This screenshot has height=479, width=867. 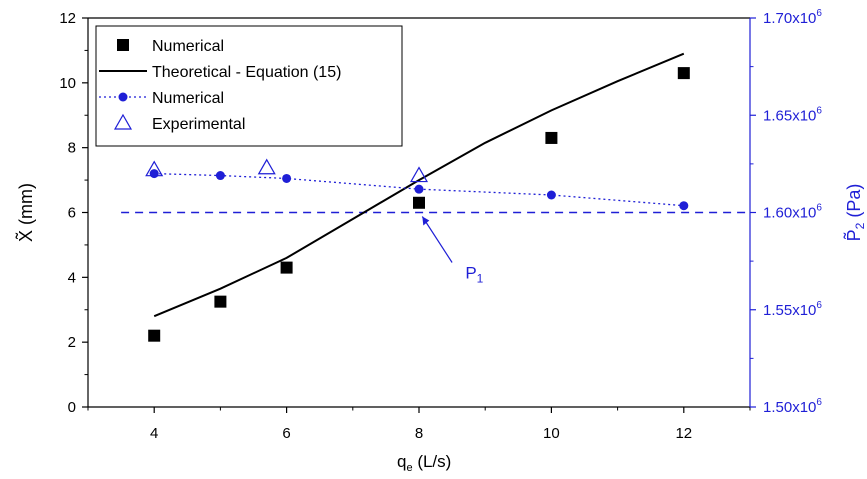 I want to click on y2-tick-label: 1.50x10⁶, so click(x=792, y=406).